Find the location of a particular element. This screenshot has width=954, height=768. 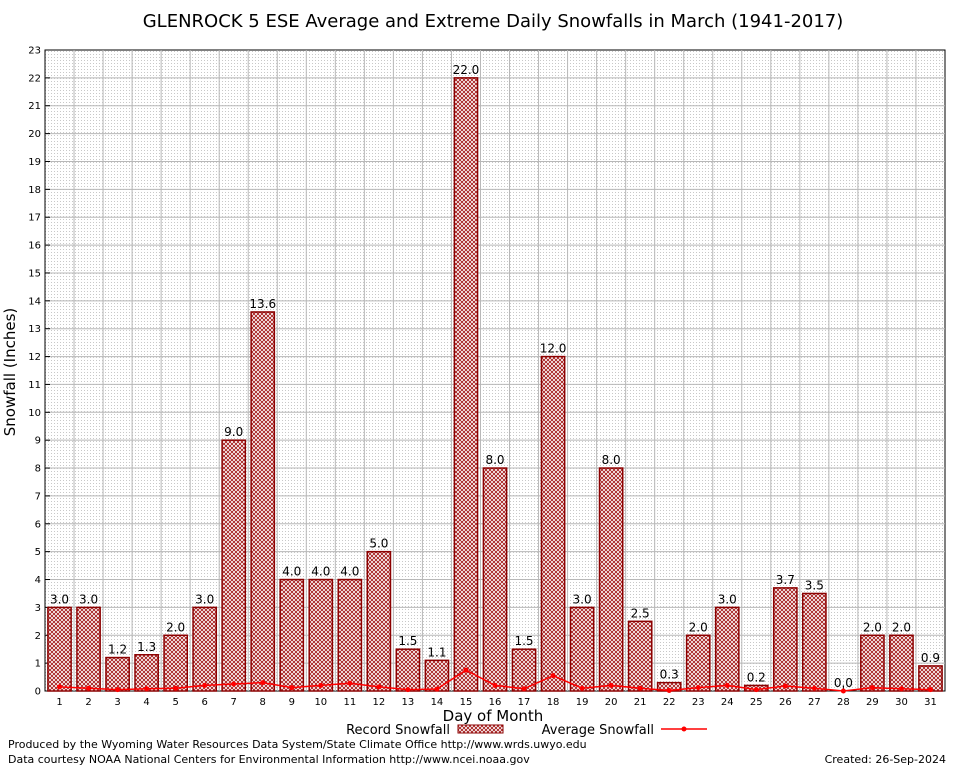

bar-value-label: 22.0 is located at coordinates (466, 70).